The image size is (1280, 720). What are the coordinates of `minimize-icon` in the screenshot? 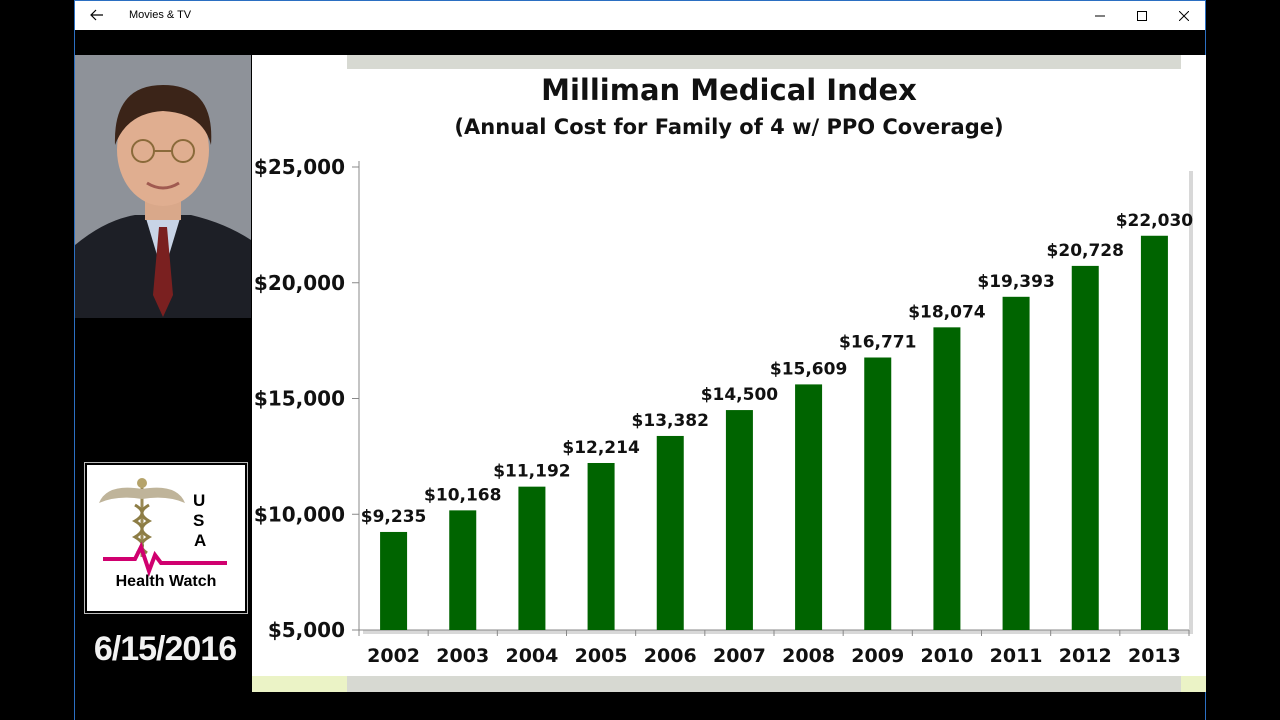 It's located at (1100, 15).